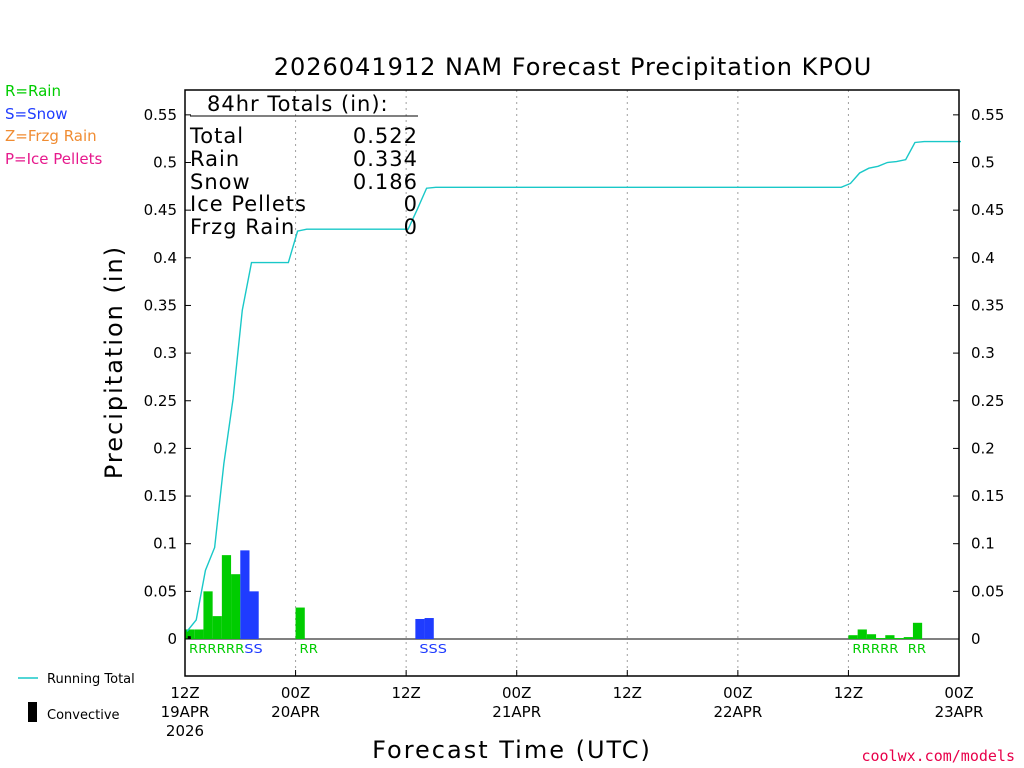 The width and height of the screenshot is (1024, 768). Describe the element at coordinates (983, 258) in the screenshot. I see `y-tick-label-right: 0.4` at that location.